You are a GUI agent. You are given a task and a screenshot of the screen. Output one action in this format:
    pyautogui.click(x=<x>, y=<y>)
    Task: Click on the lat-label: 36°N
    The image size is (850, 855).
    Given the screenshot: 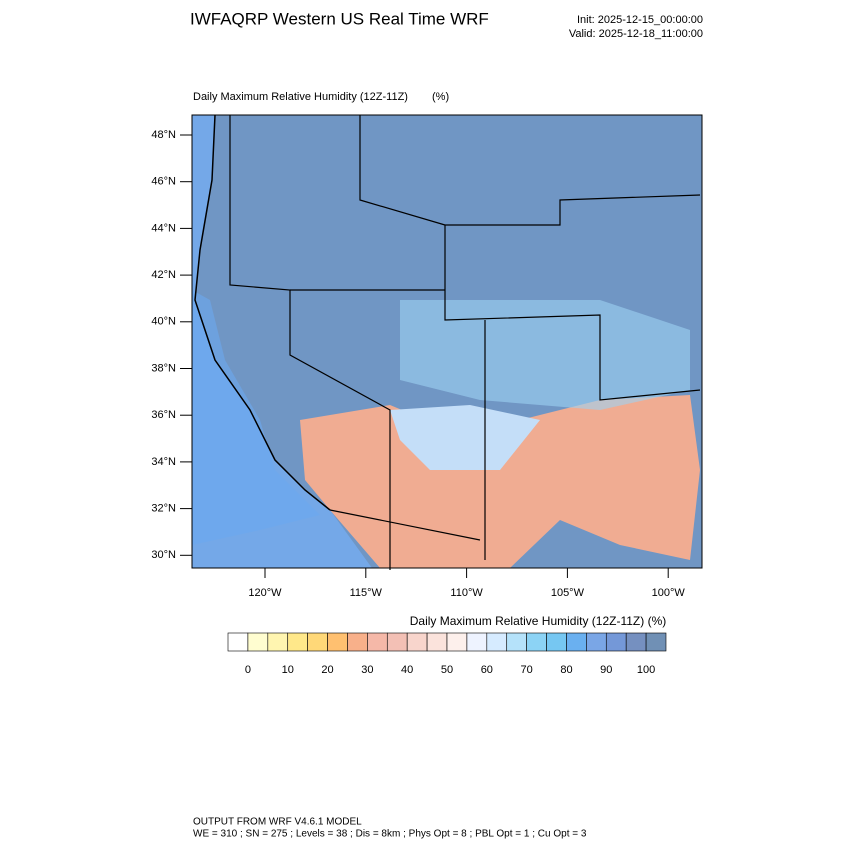 What is the action you would take?
    pyautogui.click(x=163, y=415)
    